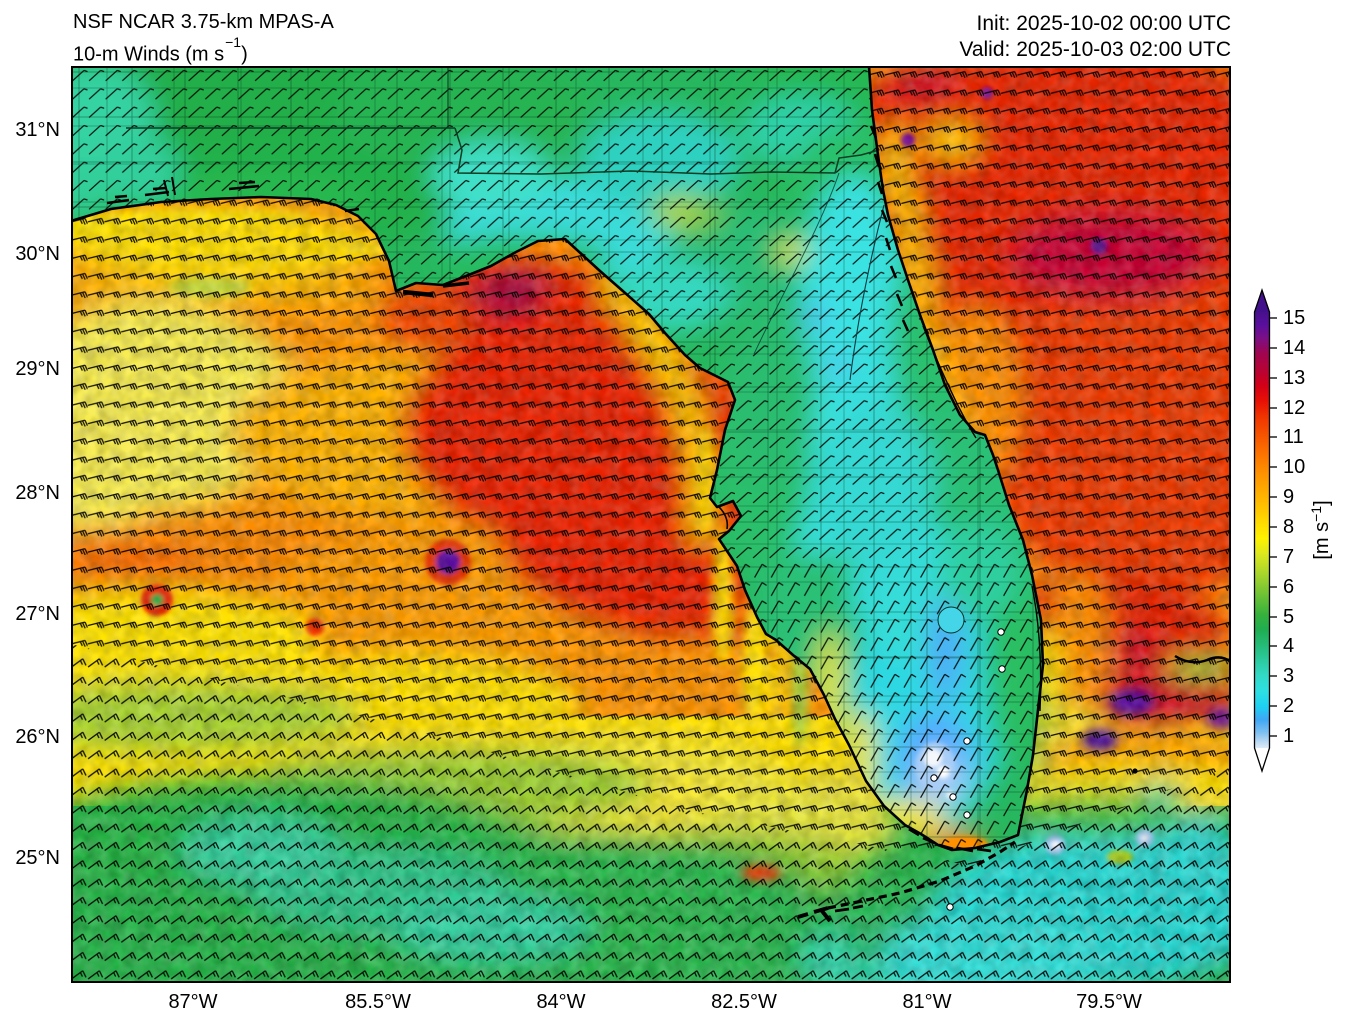  Describe the element at coordinates (1294, 348) in the screenshot. I see `svg-text: 14` at that location.